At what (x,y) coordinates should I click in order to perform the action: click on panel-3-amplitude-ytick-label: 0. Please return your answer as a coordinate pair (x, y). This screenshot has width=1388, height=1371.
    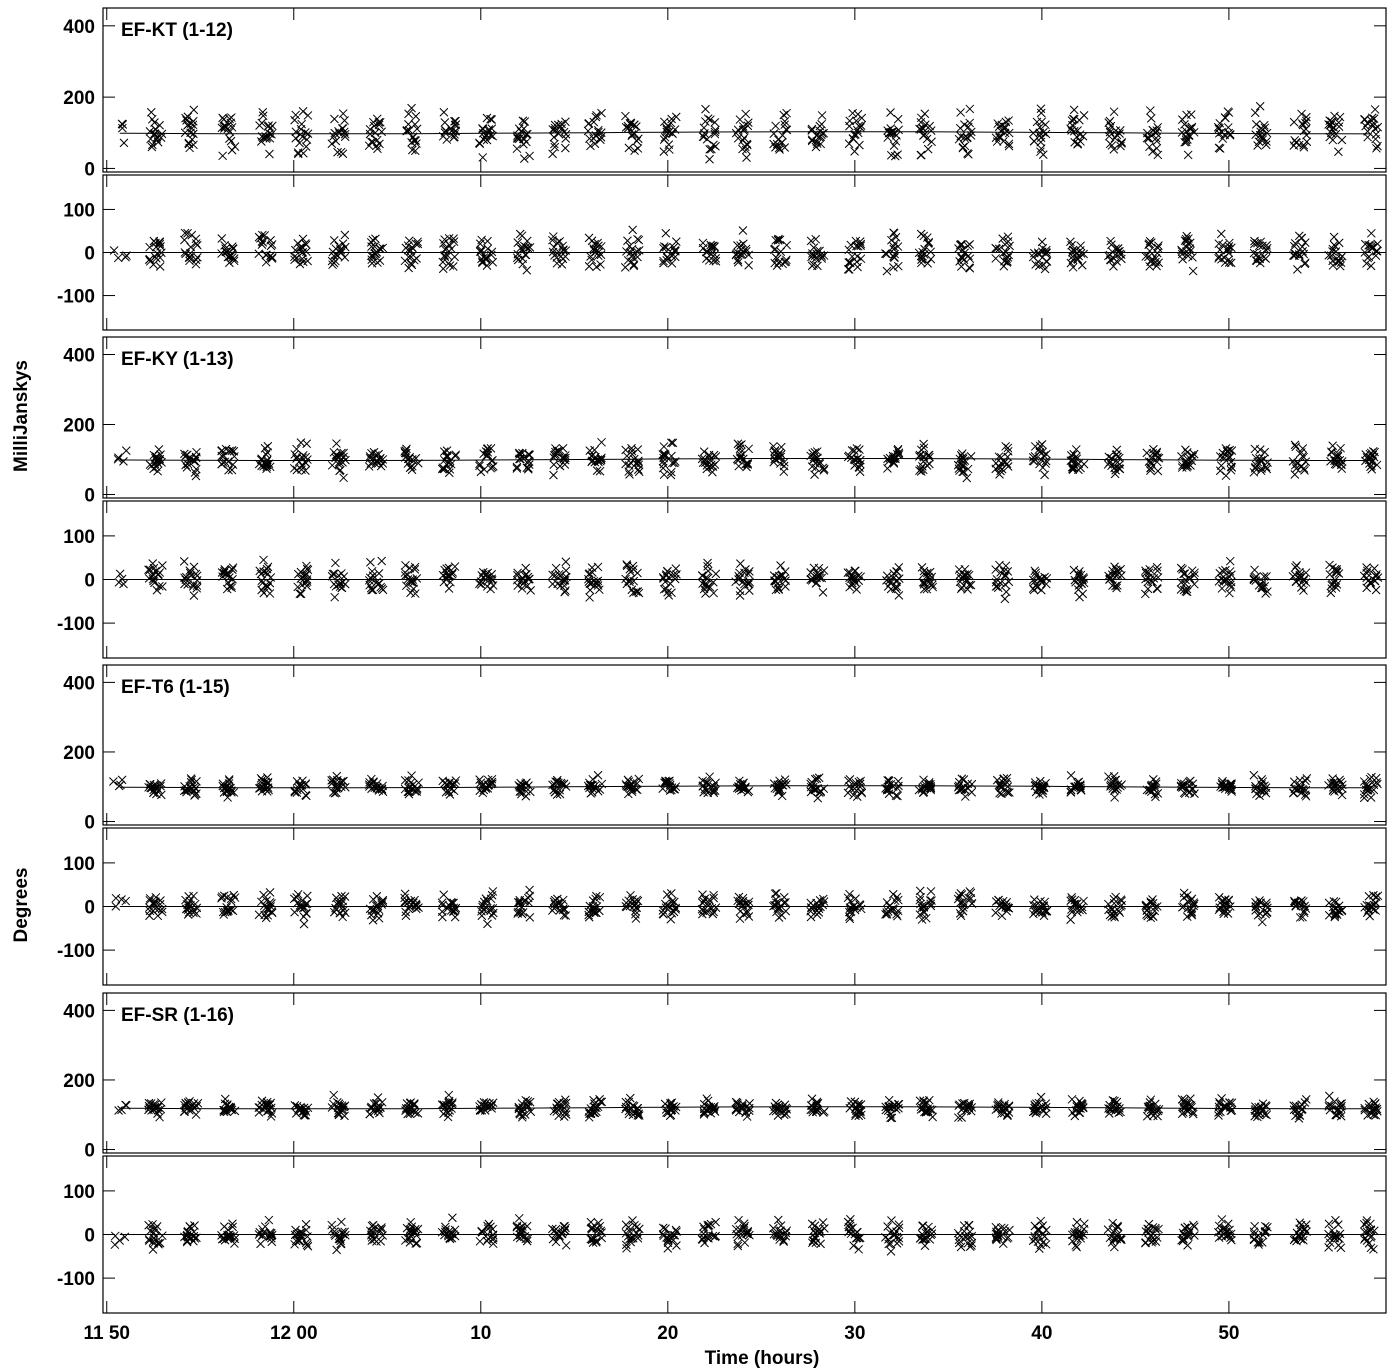
    Looking at the image, I should click on (89, 823).